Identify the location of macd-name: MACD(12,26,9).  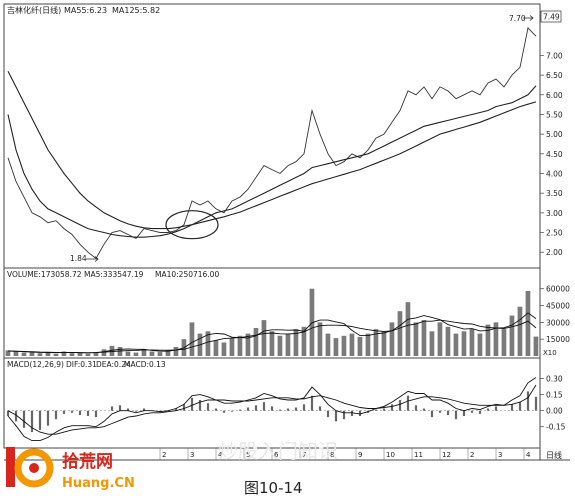
(35, 364).